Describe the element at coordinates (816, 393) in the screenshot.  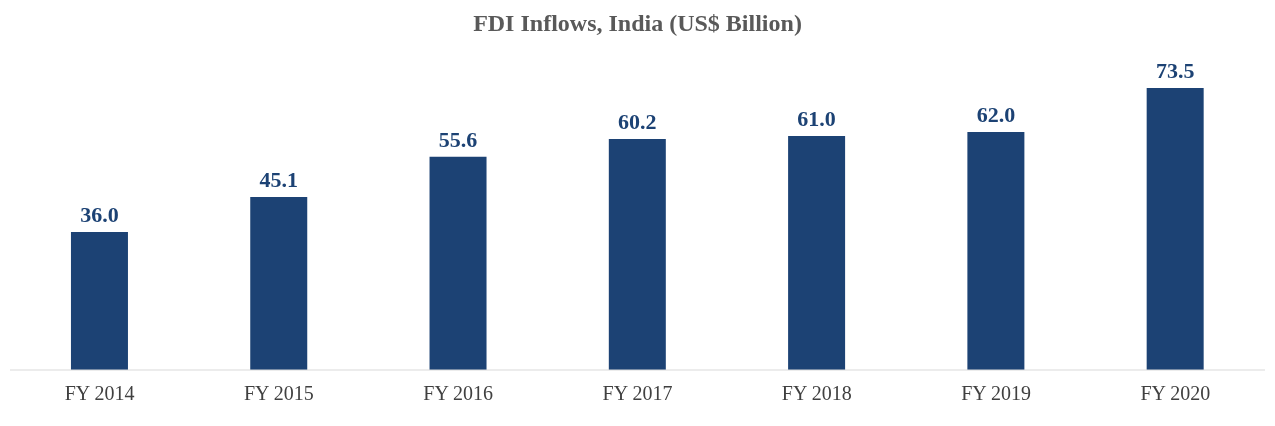
I see `x-tick-label: FY 2018` at that location.